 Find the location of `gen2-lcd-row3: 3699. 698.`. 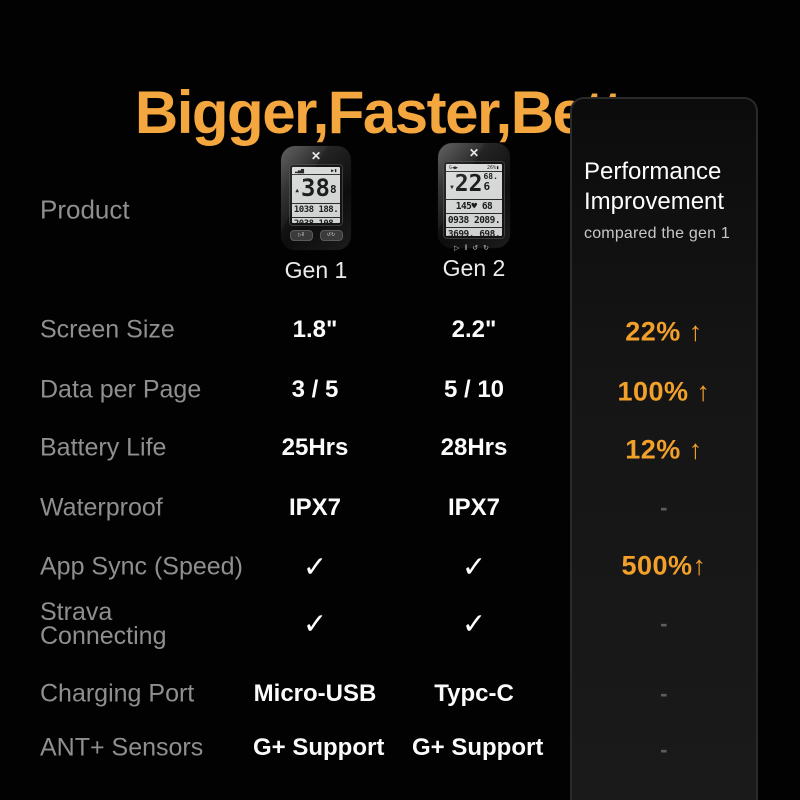

gen2-lcd-row3: 3699. 698. is located at coordinates (474, 231).